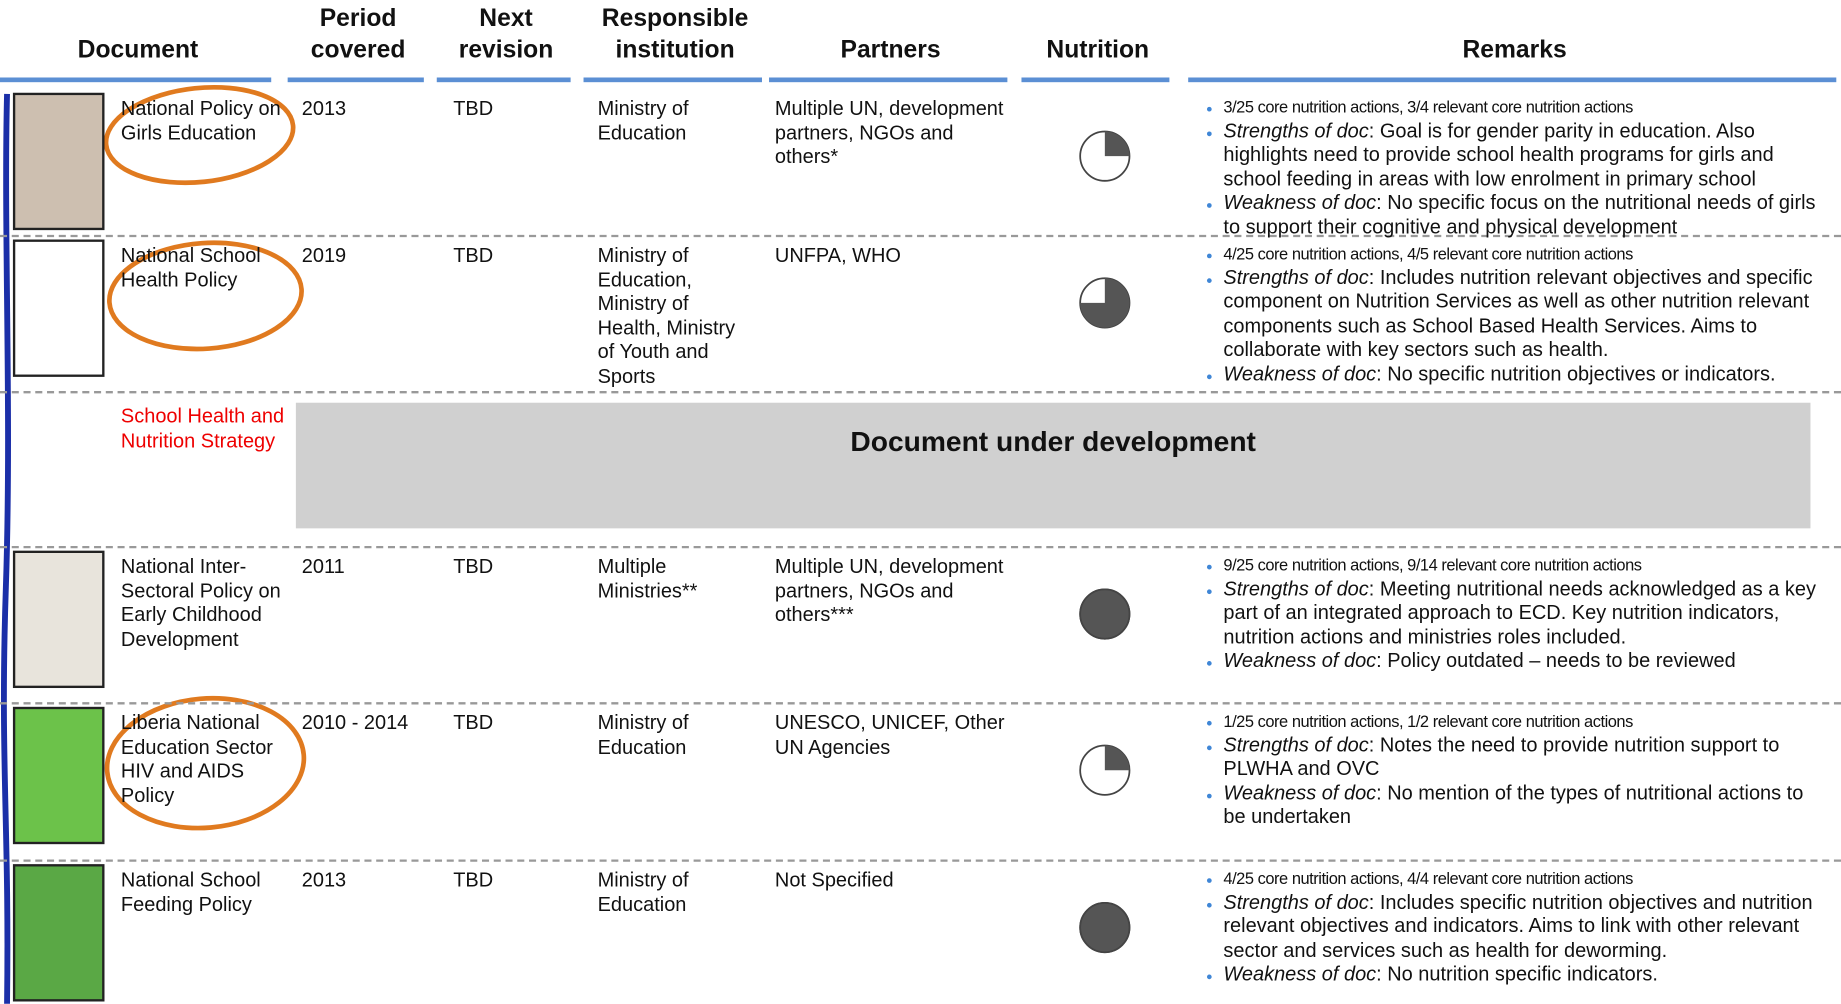  I want to click on column-header: Next revision, so click(506, 34).